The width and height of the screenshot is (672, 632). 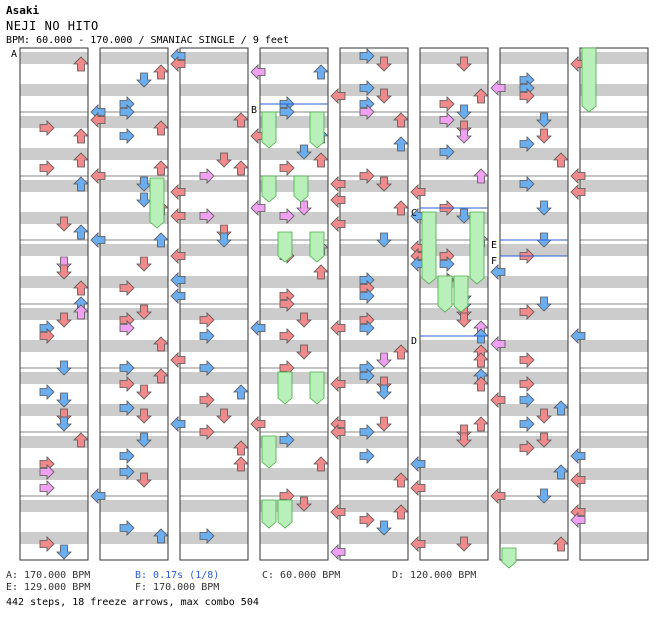 I want to click on legend-f: F: 170.000 BPM, so click(x=177, y=587).